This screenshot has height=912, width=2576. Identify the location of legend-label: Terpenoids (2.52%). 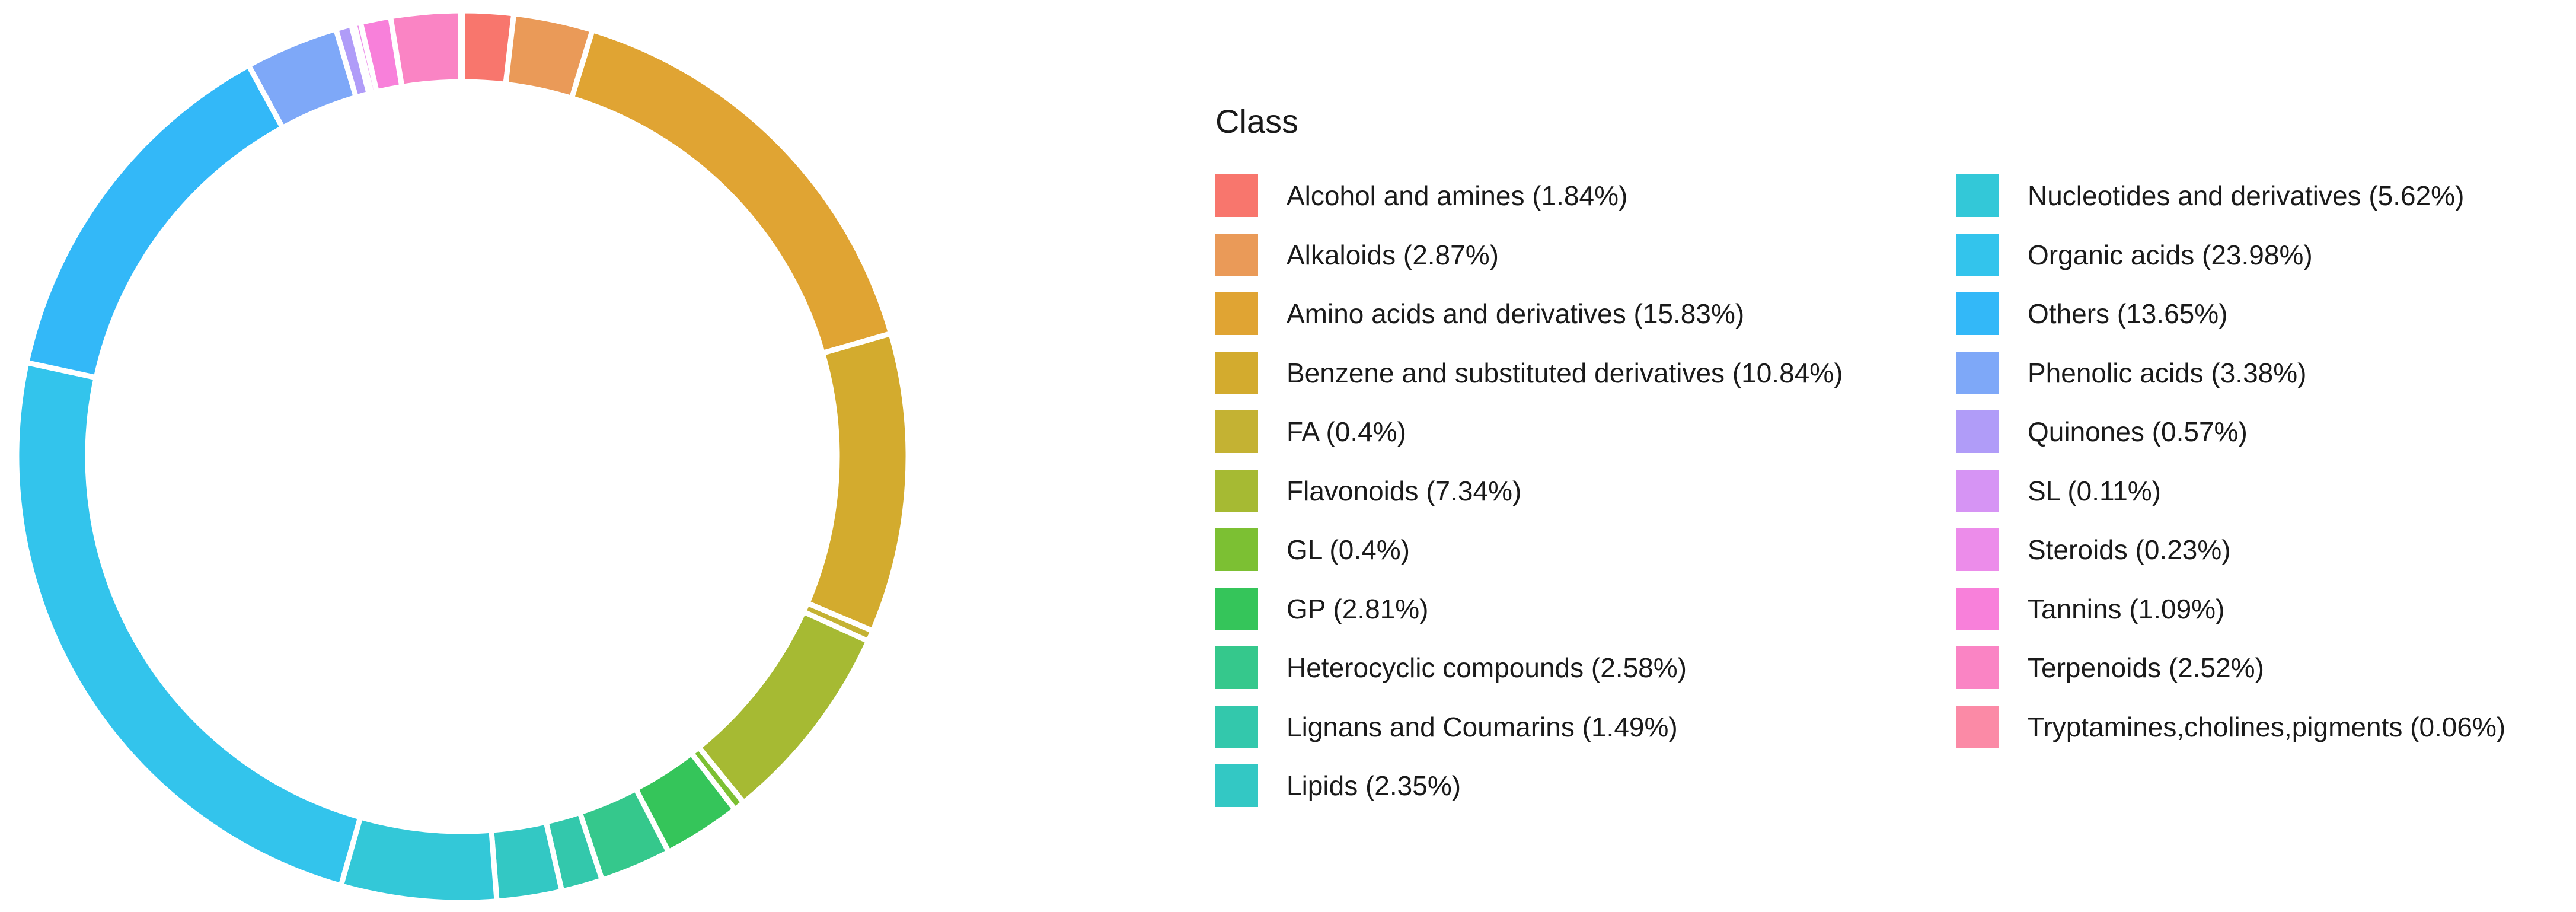
(2146, 667).